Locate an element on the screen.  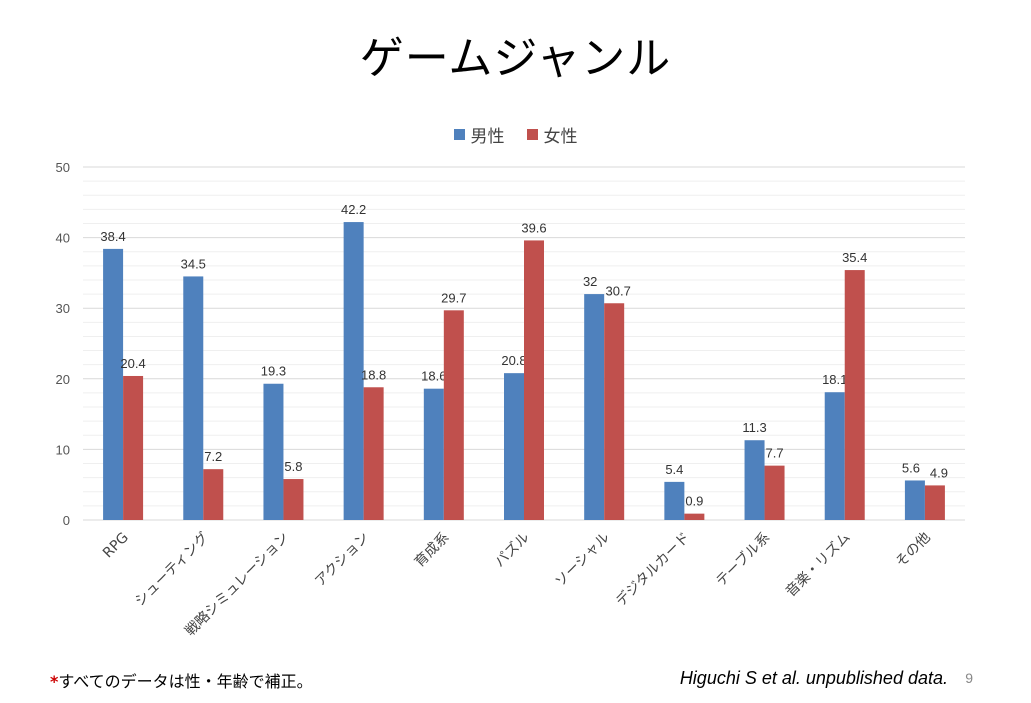
legend-label-male: 男性 is located at coordinates (487, 137).